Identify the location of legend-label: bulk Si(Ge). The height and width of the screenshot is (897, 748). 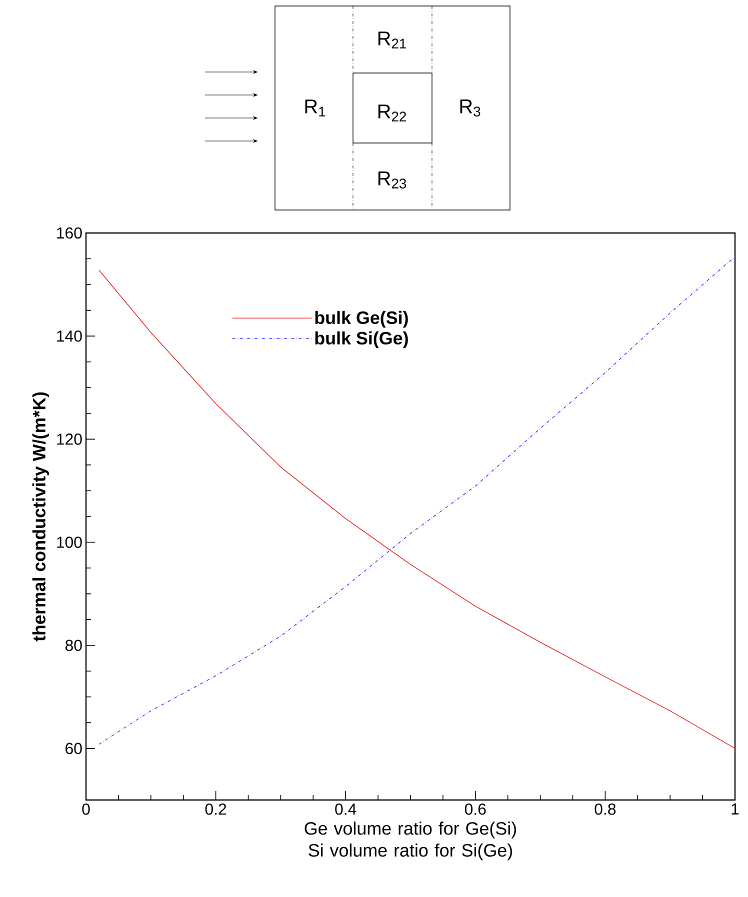
(361, 339).